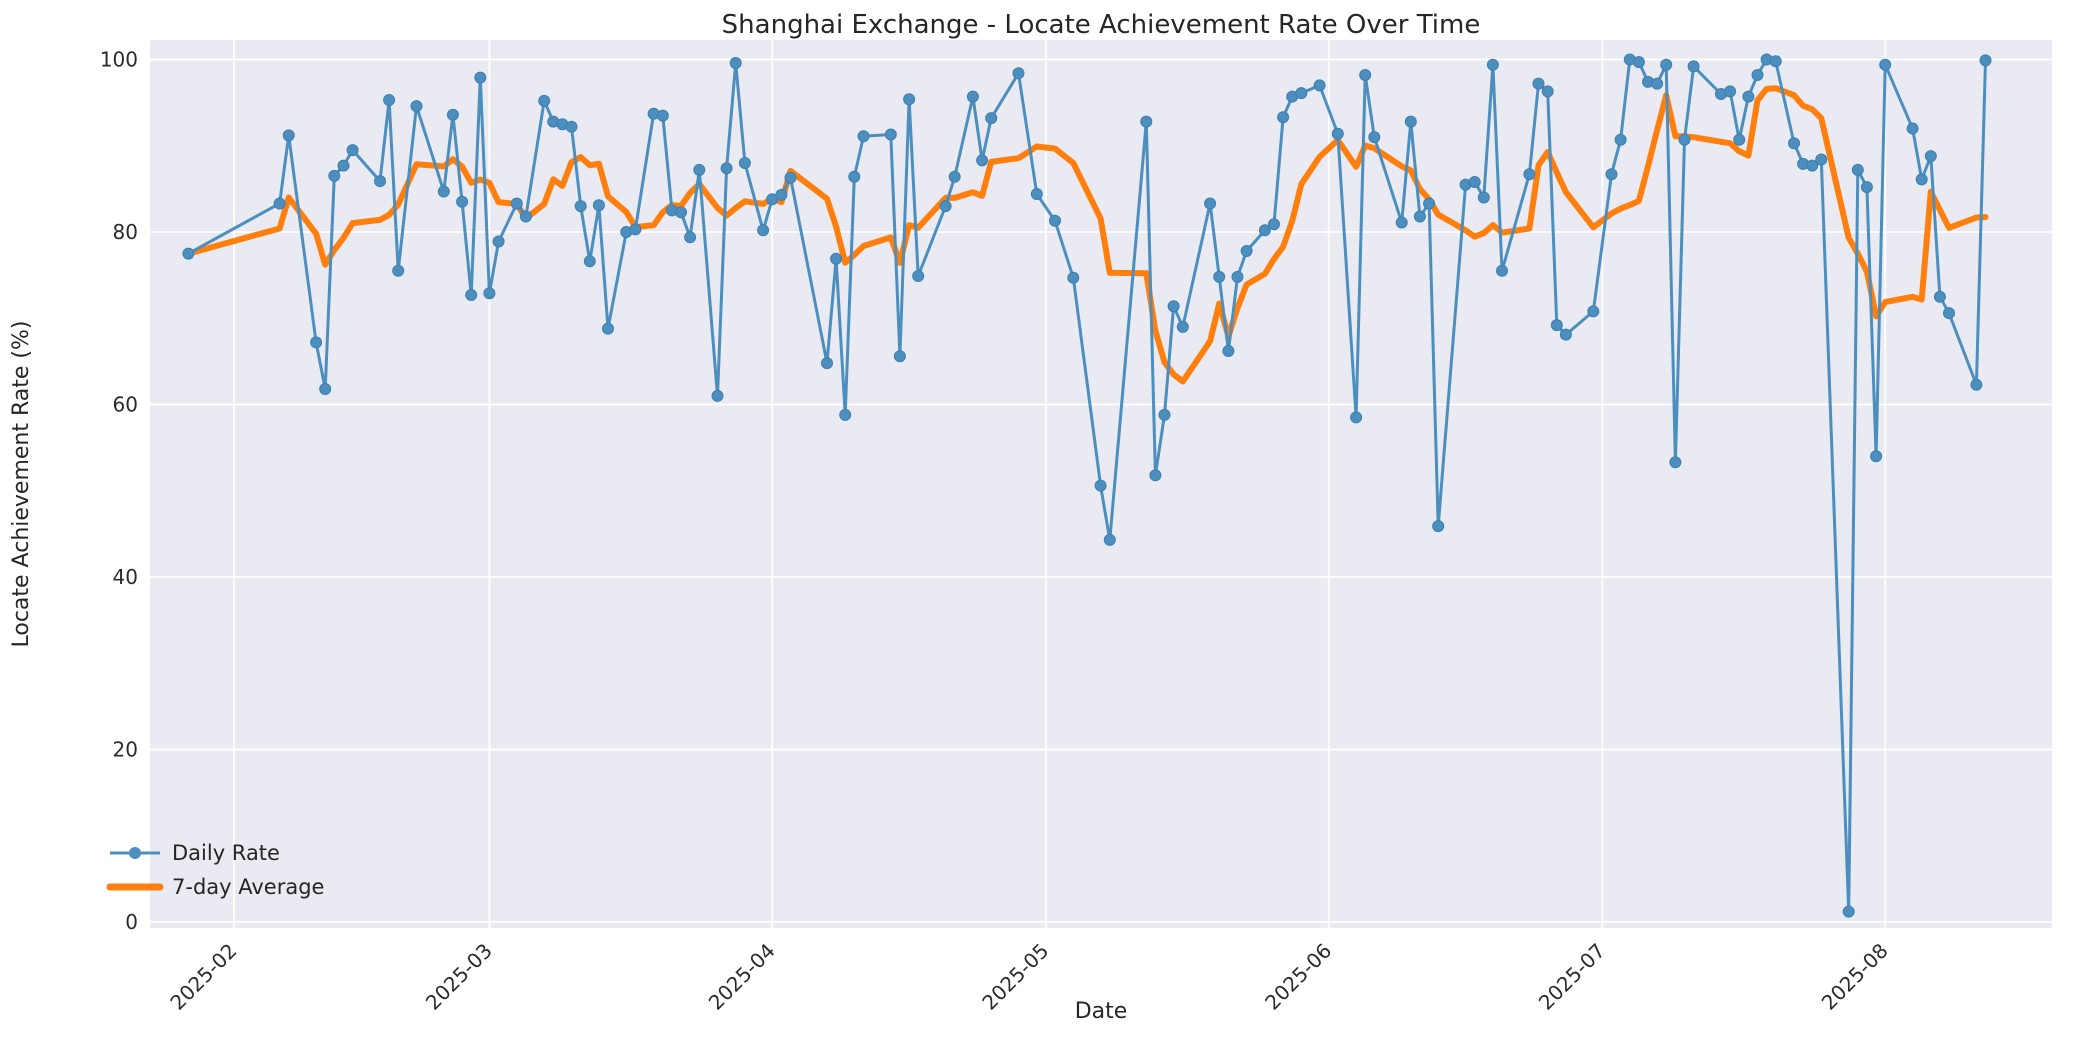 The image size is (2100, 1050). What do you see at coordinates (1298, 977) in the screenshot?
I see `x-tick-label: 2025-06` at bounding box center [1298, 977].